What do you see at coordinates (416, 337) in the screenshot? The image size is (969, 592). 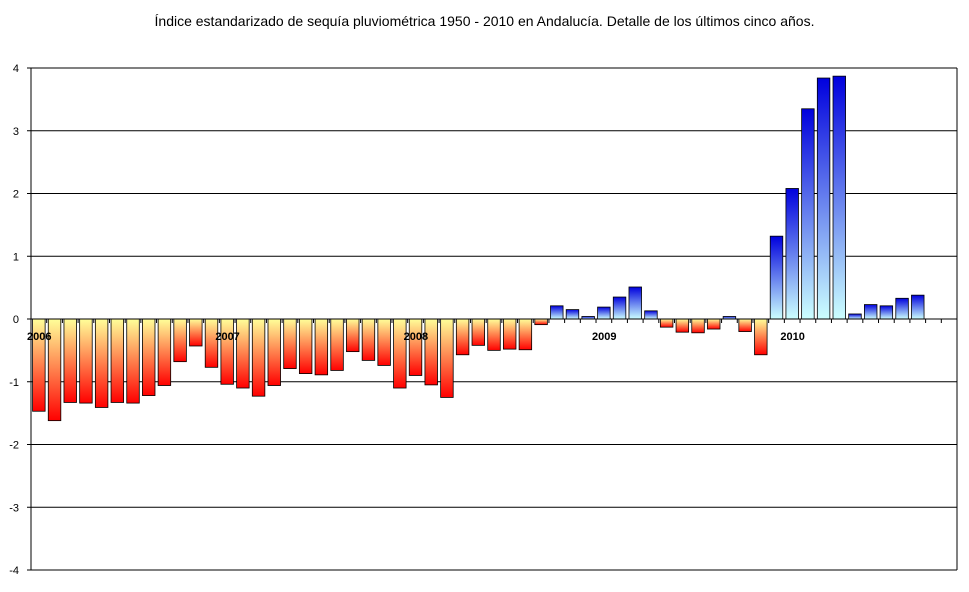 I see `year-label: 2008` at bounding box center [416, 337].